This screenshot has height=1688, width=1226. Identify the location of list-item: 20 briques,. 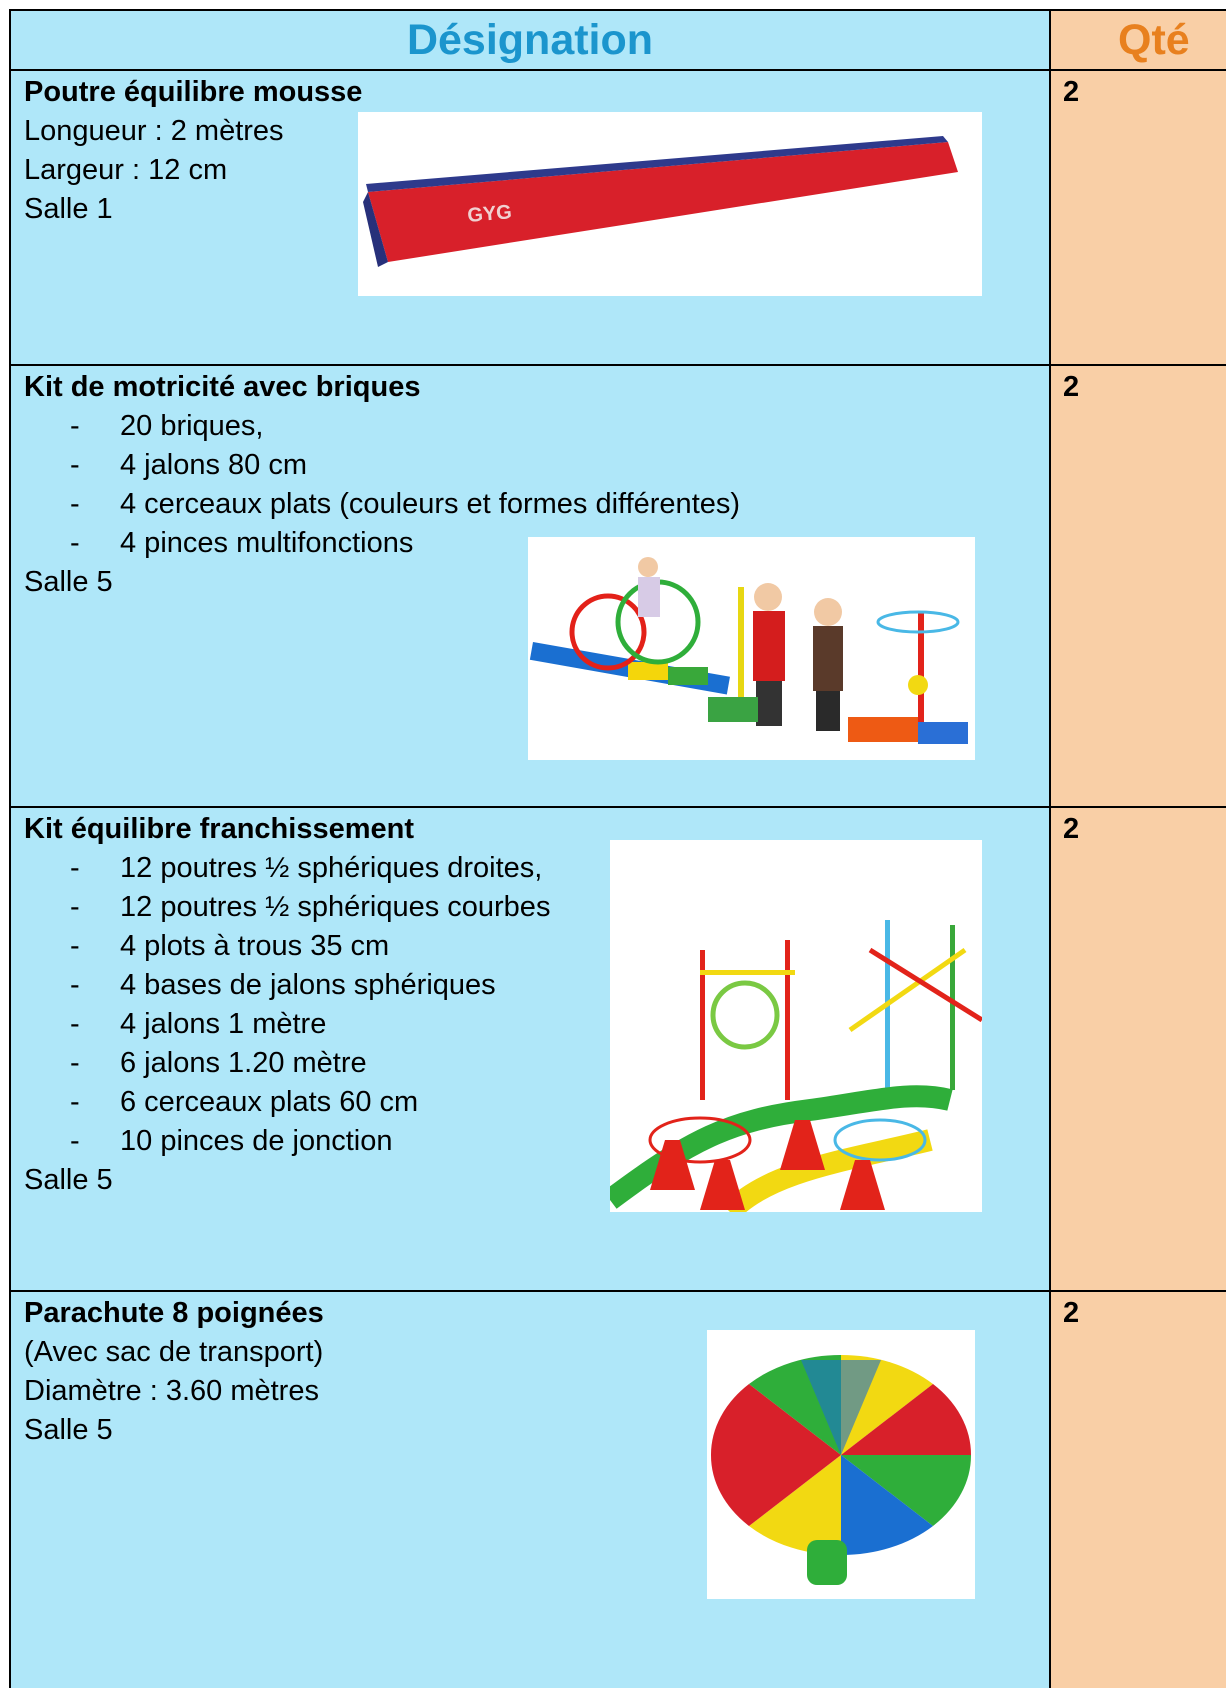
(192, 426).